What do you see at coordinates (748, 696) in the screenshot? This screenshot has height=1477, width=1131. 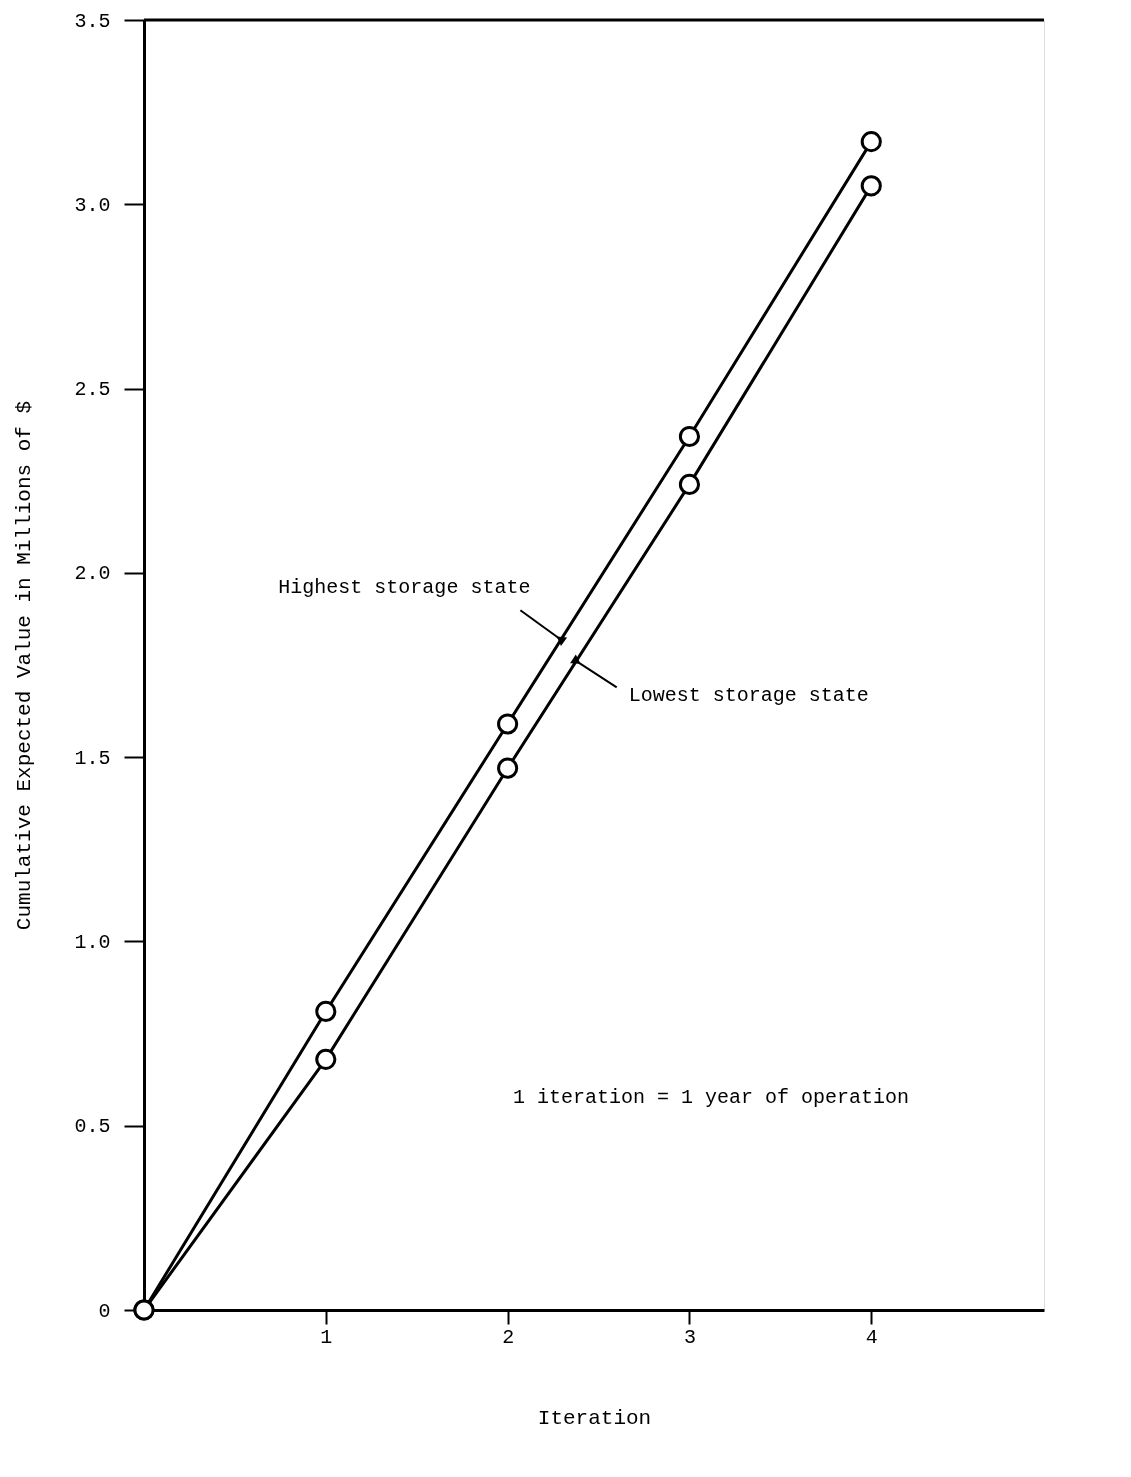 I see `annotation: Lowest storage state` at bounding box center [748, 696].